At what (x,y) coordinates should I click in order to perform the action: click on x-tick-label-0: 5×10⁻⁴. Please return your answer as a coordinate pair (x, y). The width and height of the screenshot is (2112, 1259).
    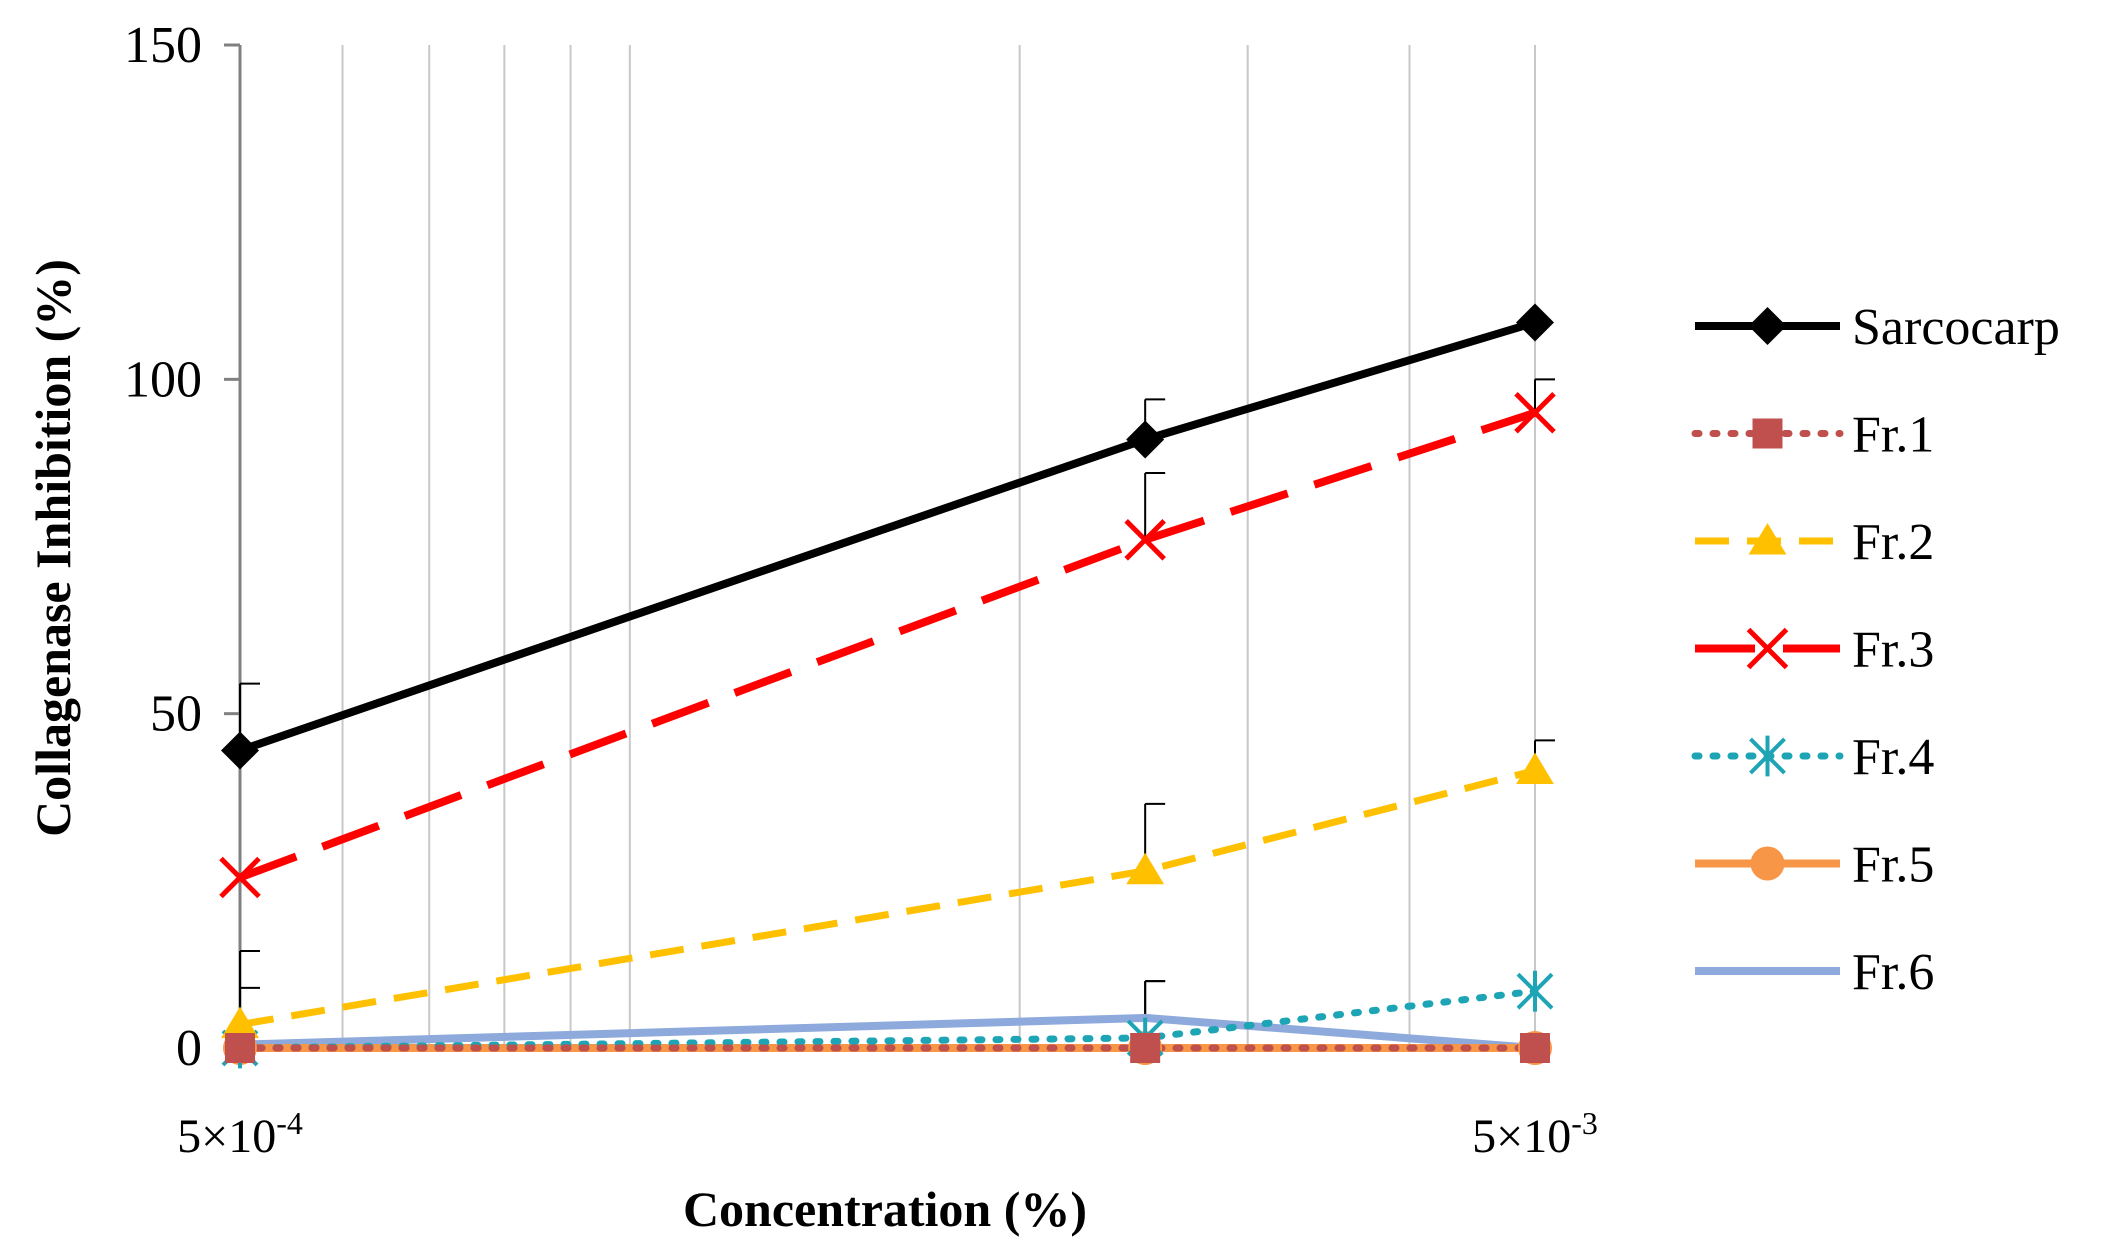
    Looking at the image, I should click on (240, 1134).